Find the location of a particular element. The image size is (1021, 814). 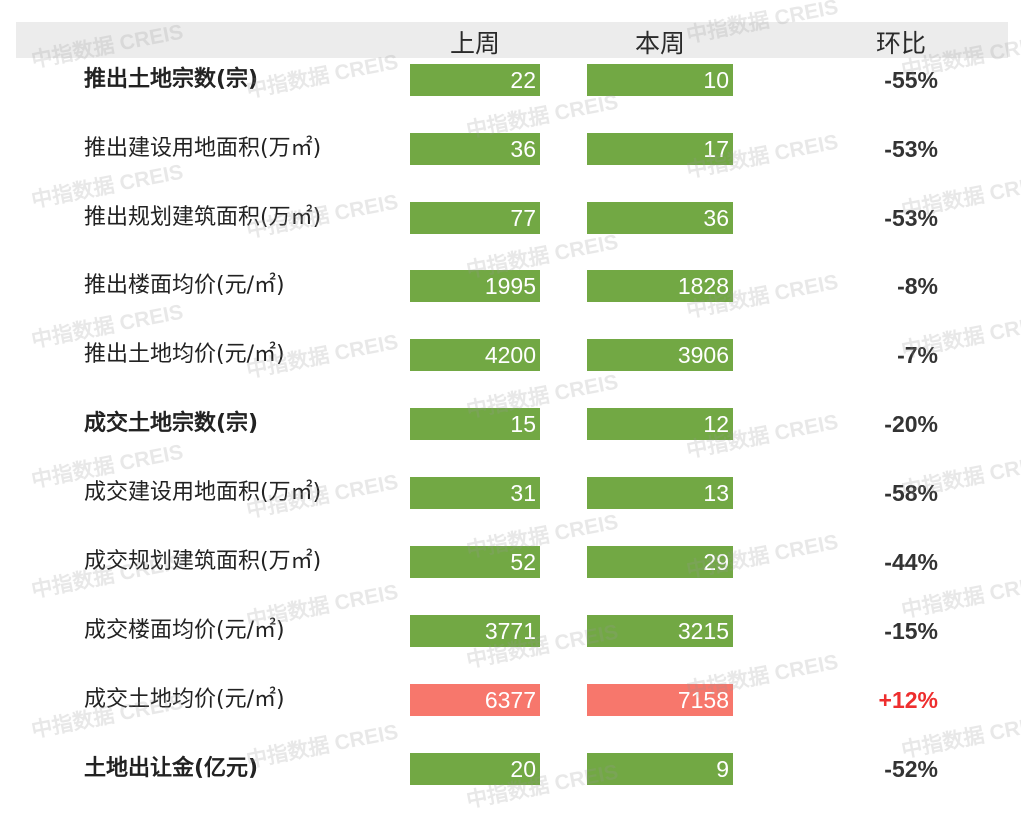

last-week-value-bar: 52 is located at coordinates (475, 562).